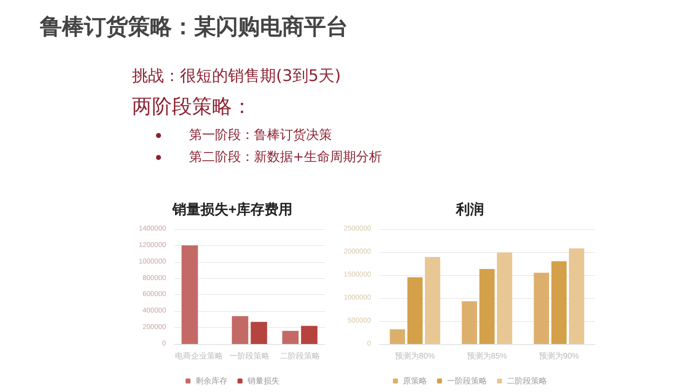 The width and height of the screenshot is (700, 392). Describe the element at coordinates (260, 135) in the screenshot. I see `text: 第一阶段：鲁棒订货决策` at that location.